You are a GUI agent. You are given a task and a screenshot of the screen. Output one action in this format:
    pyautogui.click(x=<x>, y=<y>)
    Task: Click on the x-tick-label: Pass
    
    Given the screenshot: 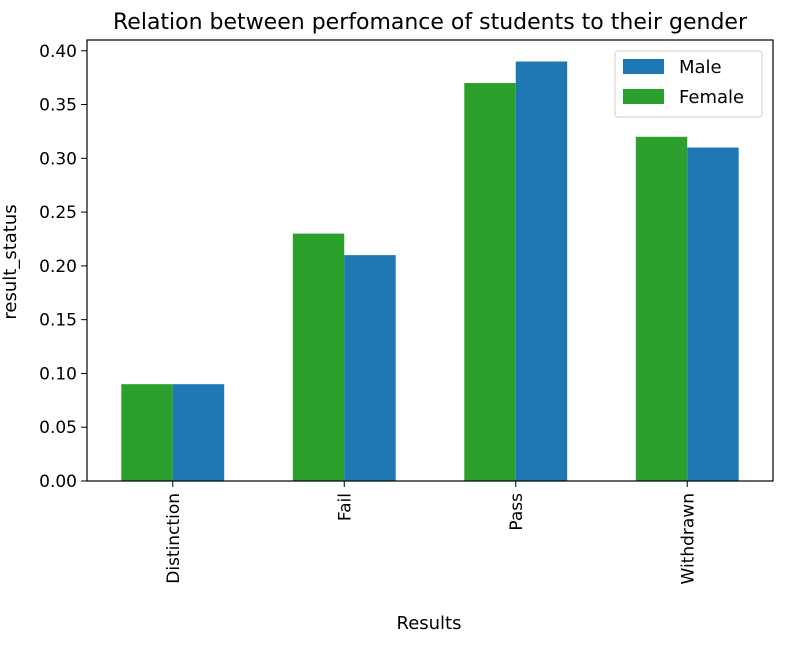 What is the action you would take?
    pyautogui.click(x=517, y=512)
    